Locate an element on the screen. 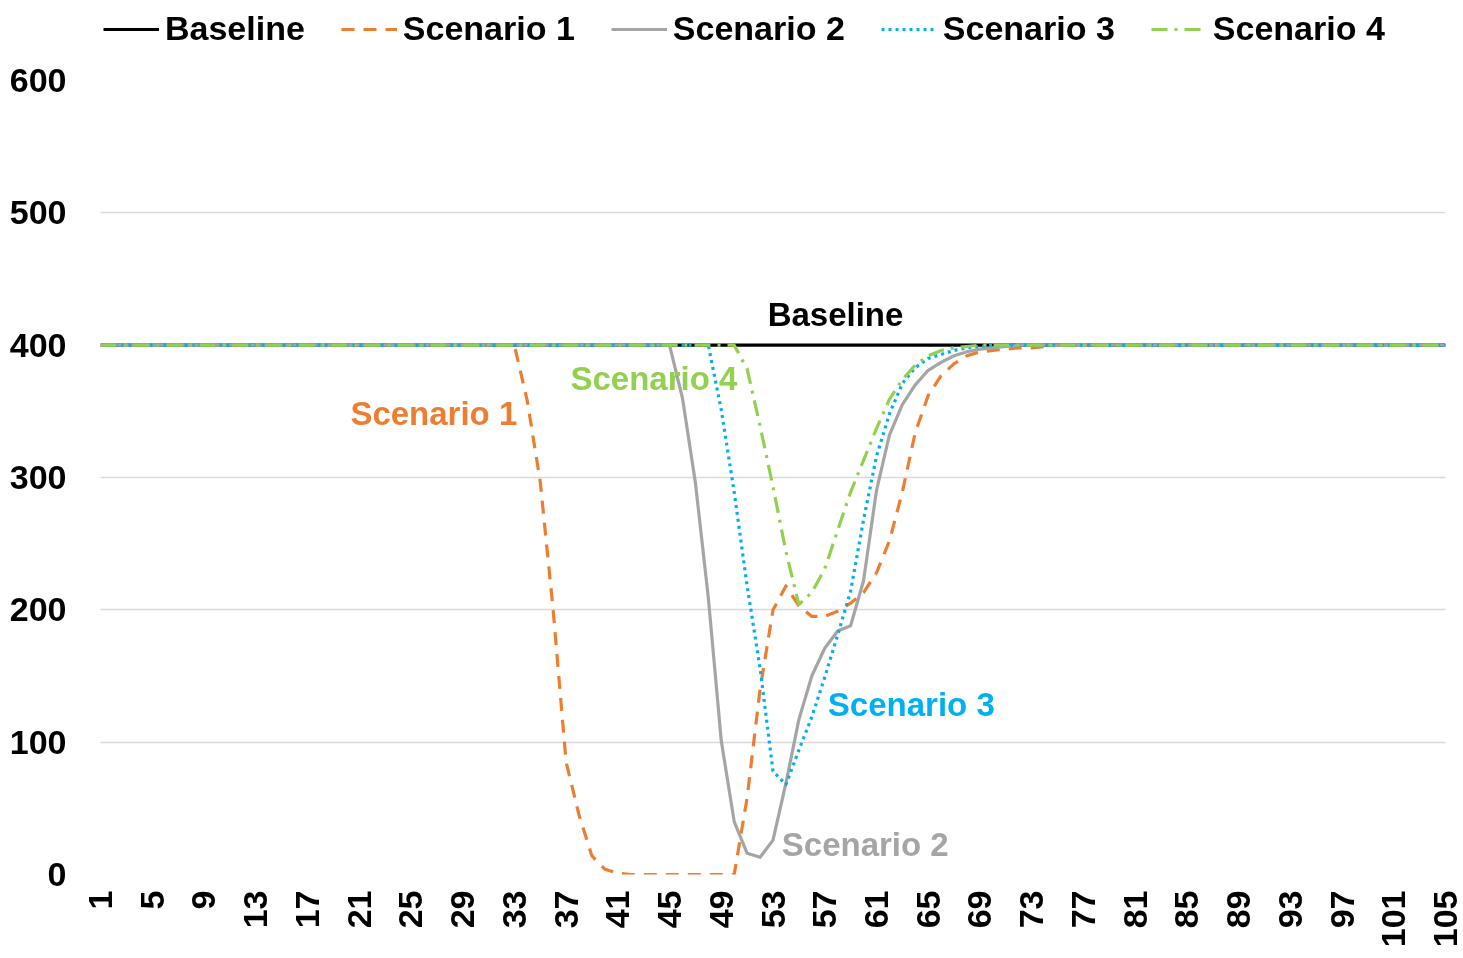 The width and height of the screenshot is (1463, 958). x-tick-label: 29 is located at coordinates (462, 909).